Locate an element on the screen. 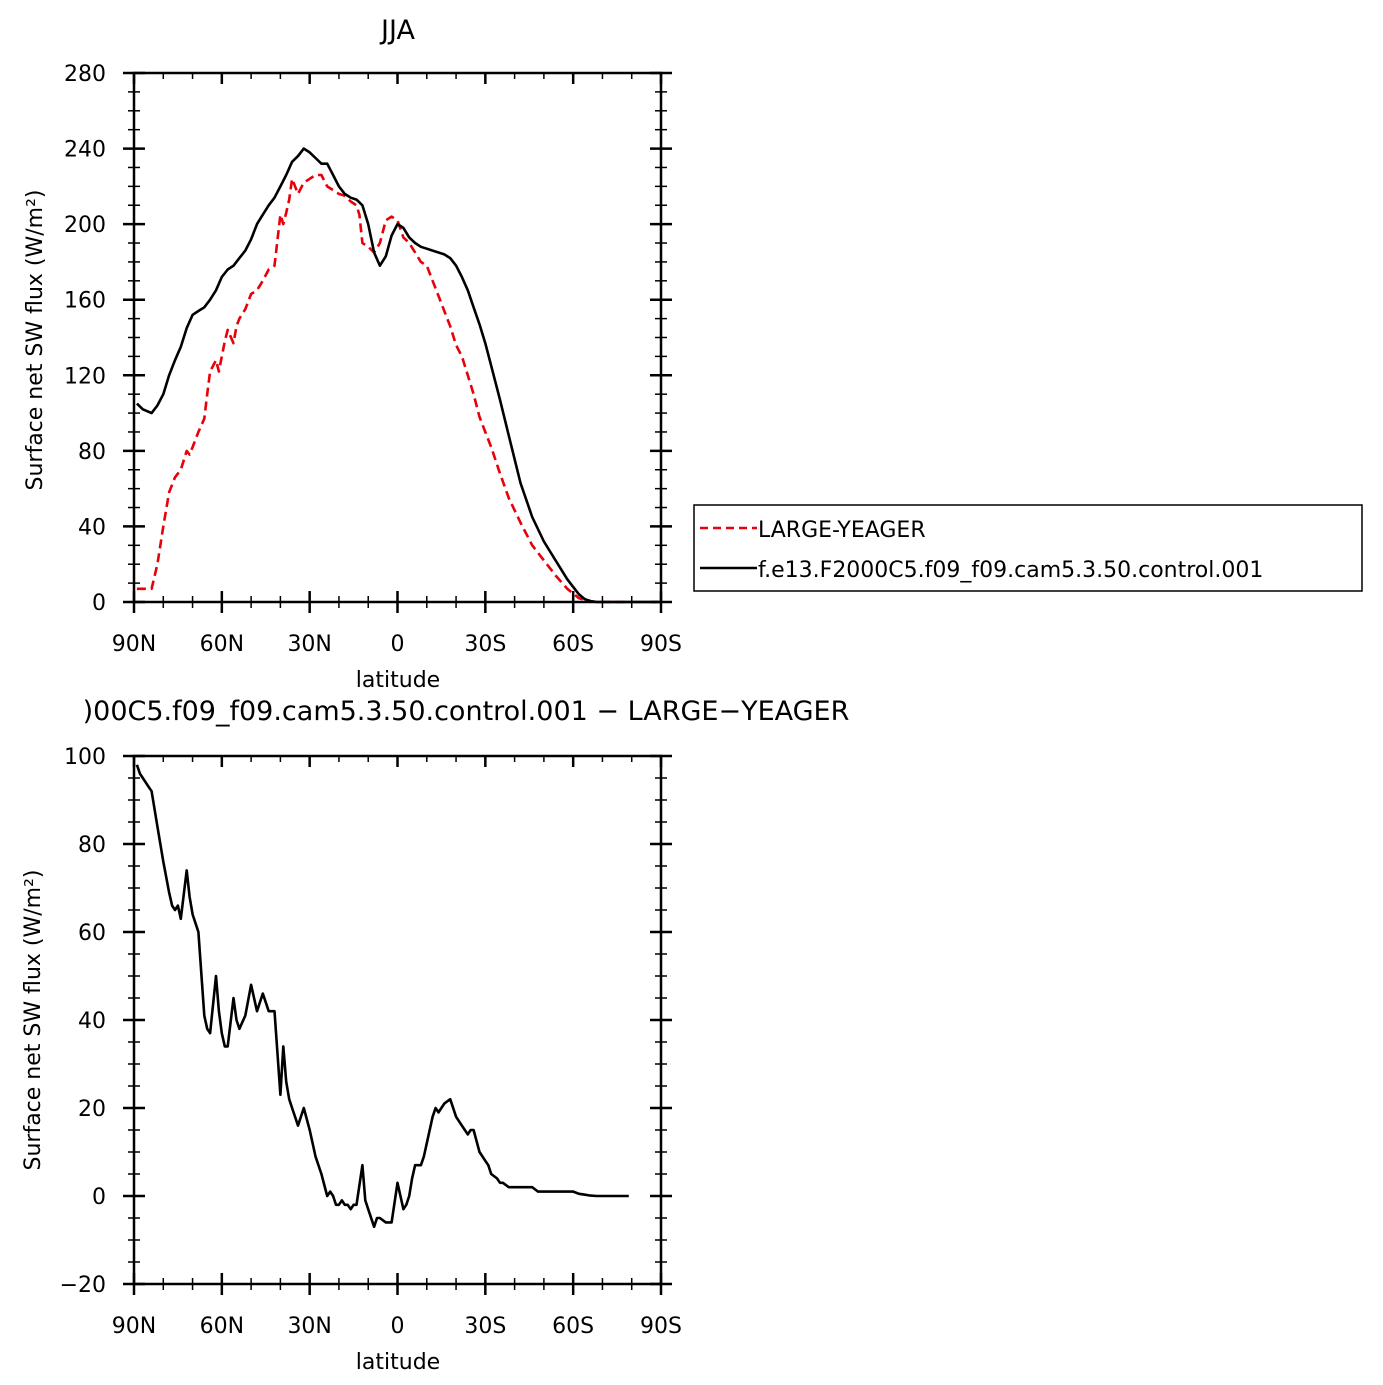 The height and width of the screenshot is (1385, 1383). top-x-tick-labels: 90N 60N 30N 0 30S 60S 90S is located at coordinates (397, 644).